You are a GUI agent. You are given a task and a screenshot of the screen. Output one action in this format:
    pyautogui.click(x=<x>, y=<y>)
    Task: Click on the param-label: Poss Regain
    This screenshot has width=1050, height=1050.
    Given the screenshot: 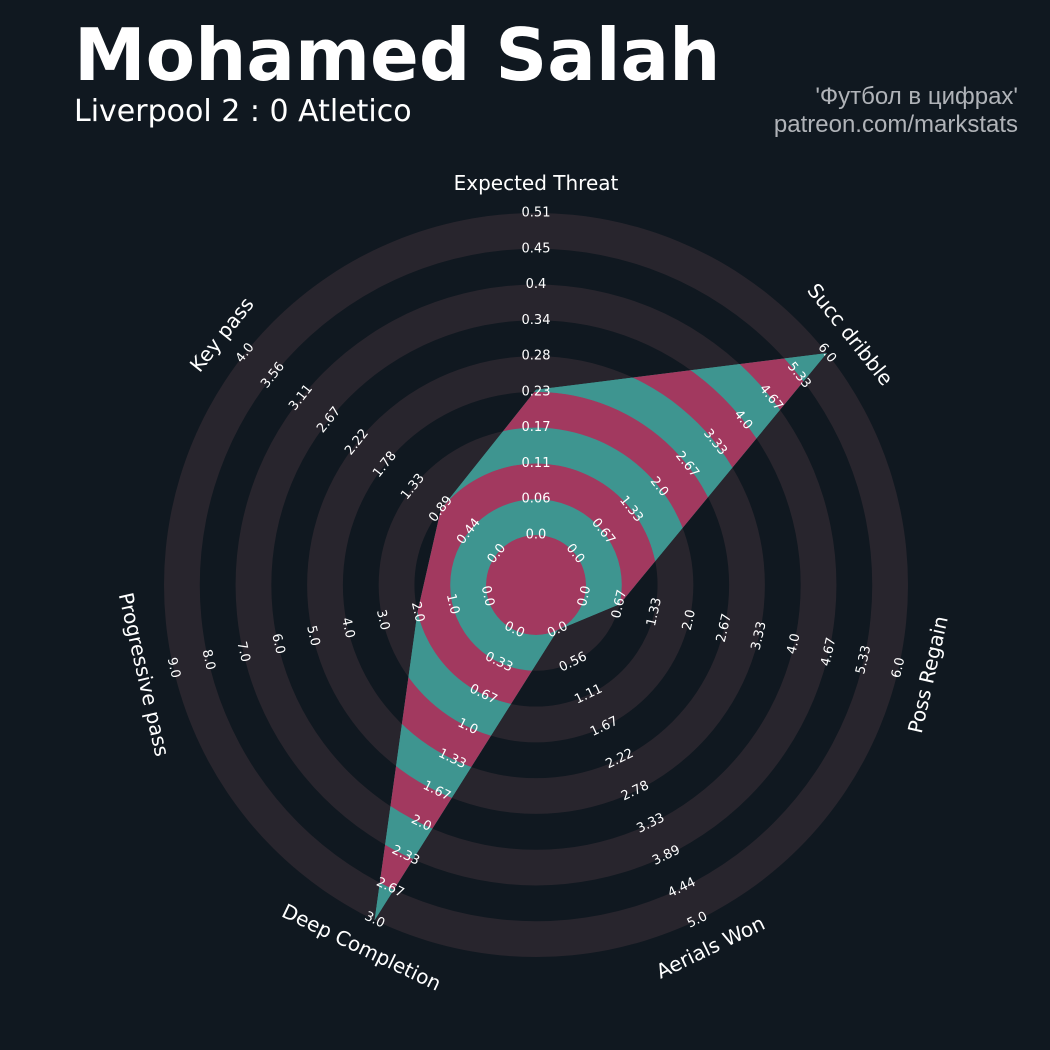 What is the action you would take?
    pyautogui.click(x=928, y=675)
    